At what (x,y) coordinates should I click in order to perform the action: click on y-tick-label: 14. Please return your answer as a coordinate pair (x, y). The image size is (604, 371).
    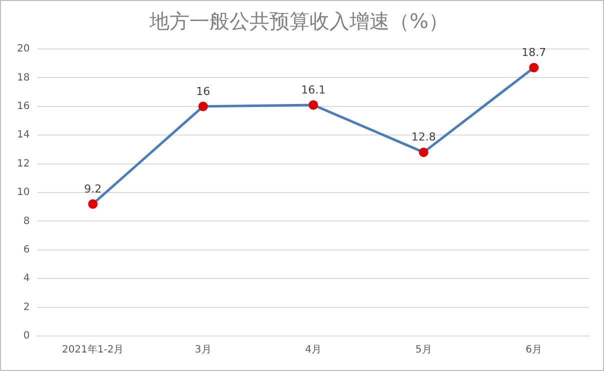
    Looking at the image, I should click on (23, 135).